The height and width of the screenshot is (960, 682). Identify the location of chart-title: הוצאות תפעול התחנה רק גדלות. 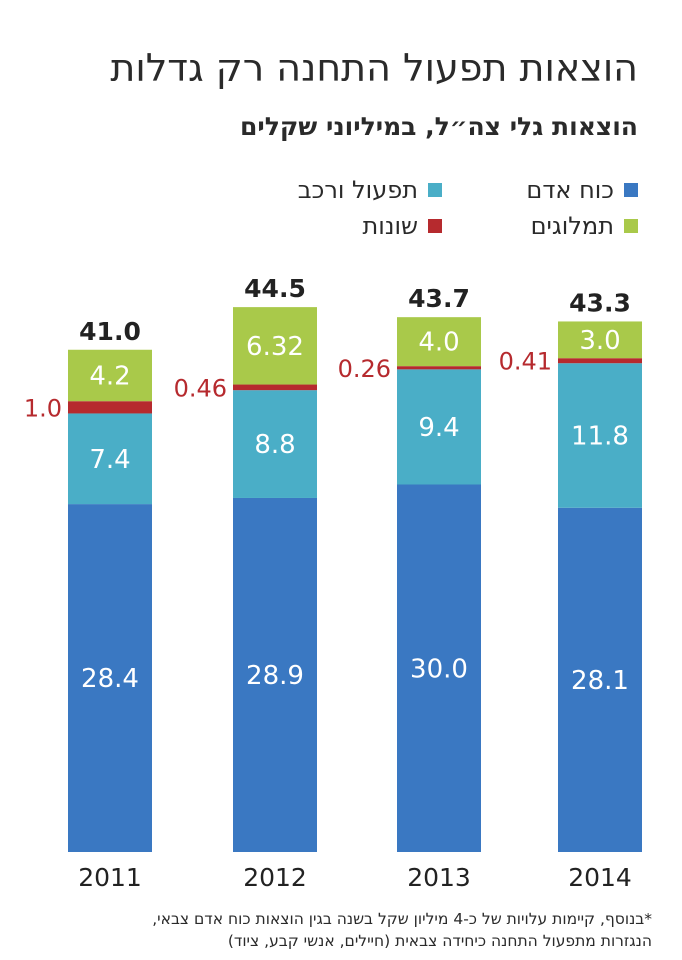
(374, 68).